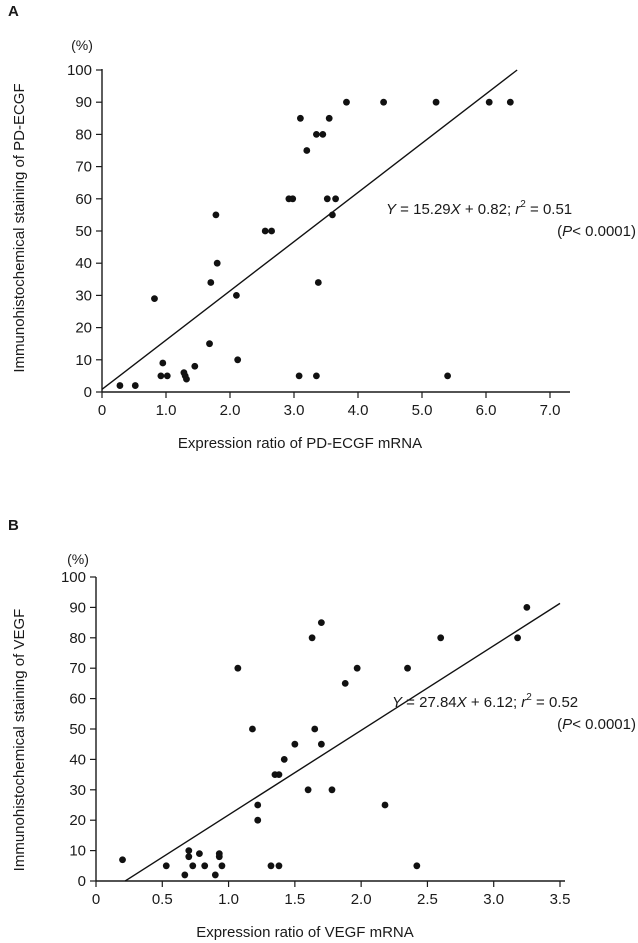 The width and height of the screenshot is (638, 943). I want to click on panel-a-eq-r: r, so click(518, 209).